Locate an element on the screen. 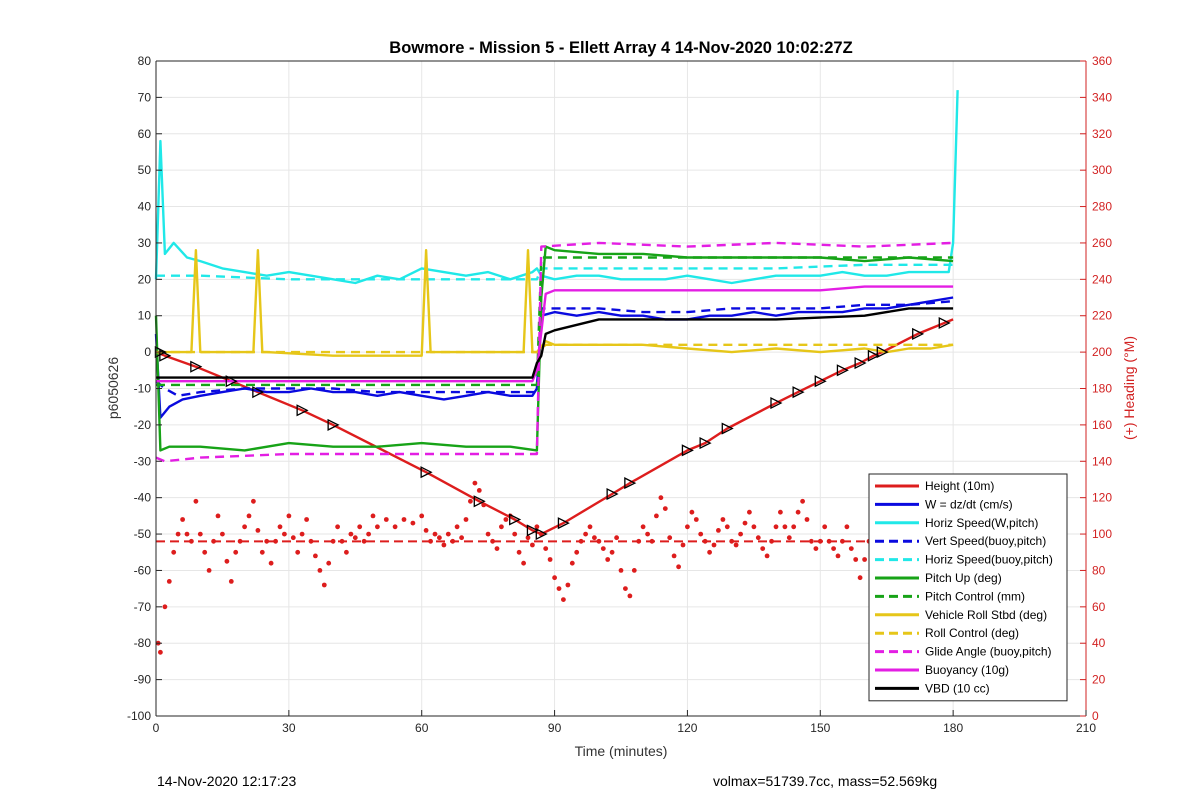  y-tick-label: 20 is located at coordinates (145, 279).